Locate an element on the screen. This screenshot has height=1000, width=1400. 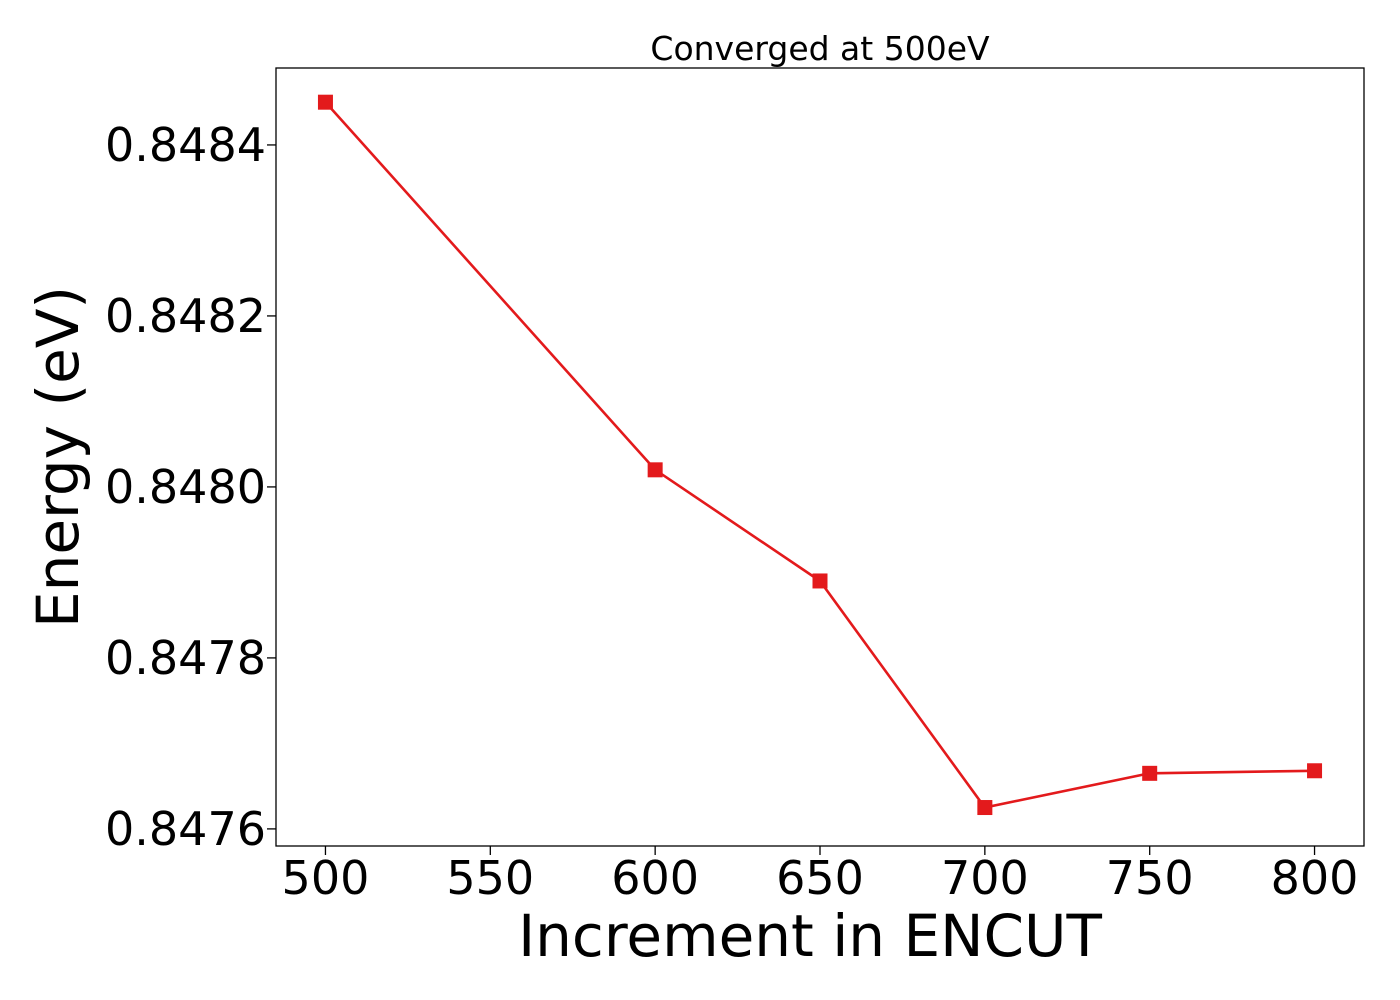
x-tick-label: 700 is located at coordinates (985, 878).